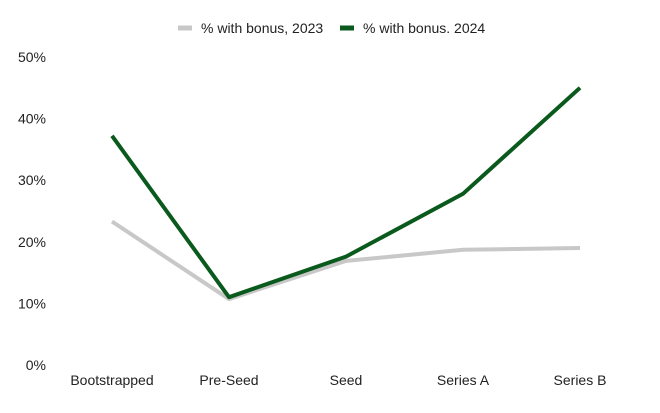  I want to click on y-tick-label: 20%, so click(32, 242).